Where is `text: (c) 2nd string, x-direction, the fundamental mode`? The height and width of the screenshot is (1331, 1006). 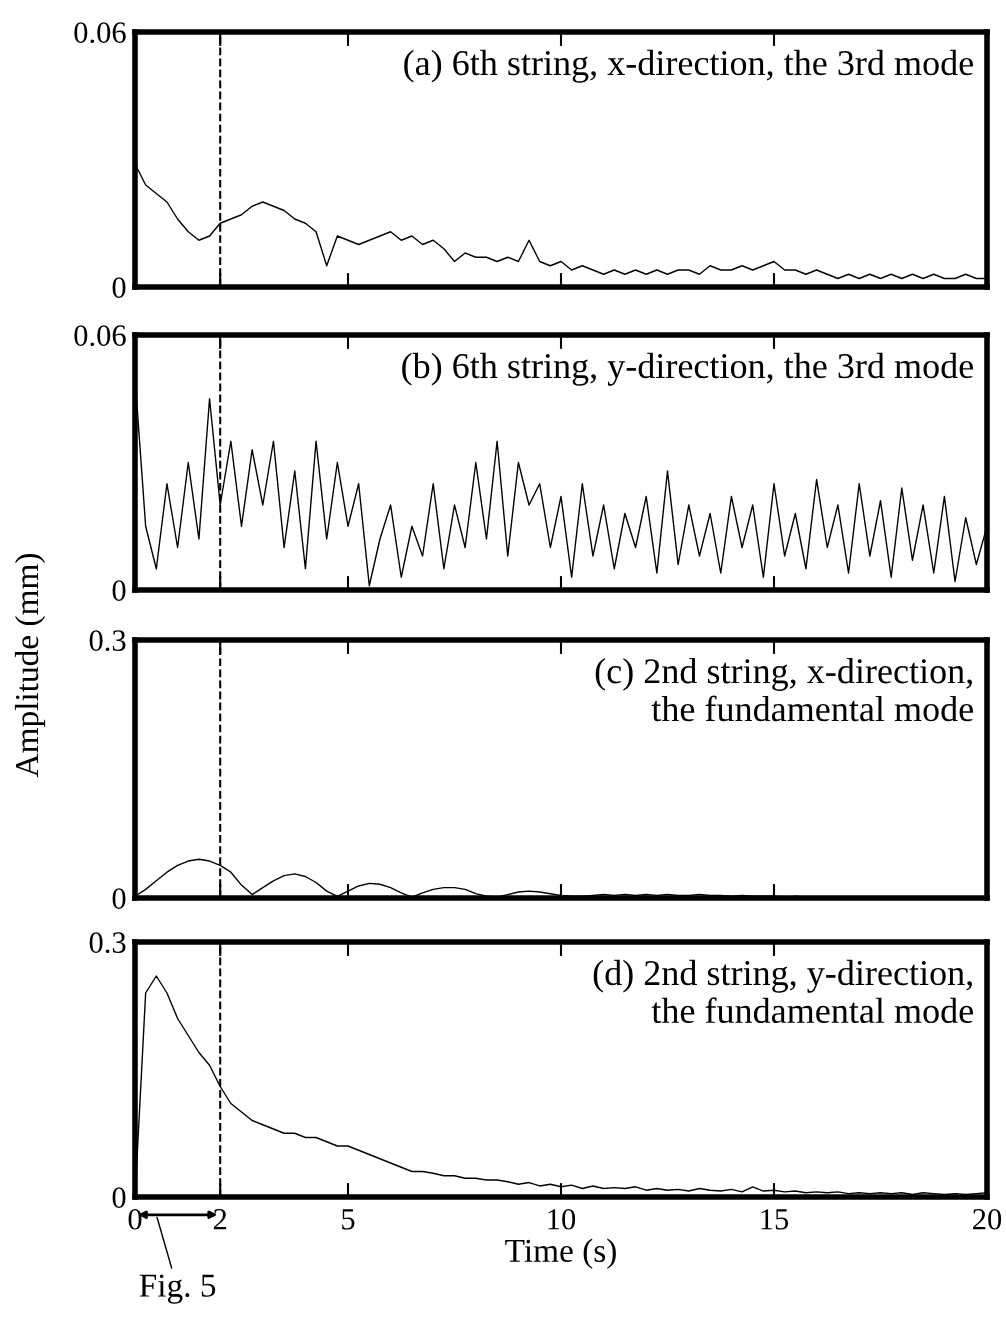 text: (c) 2nd string, x-direction, the fundamental mode is located at coordinates (784, 690).